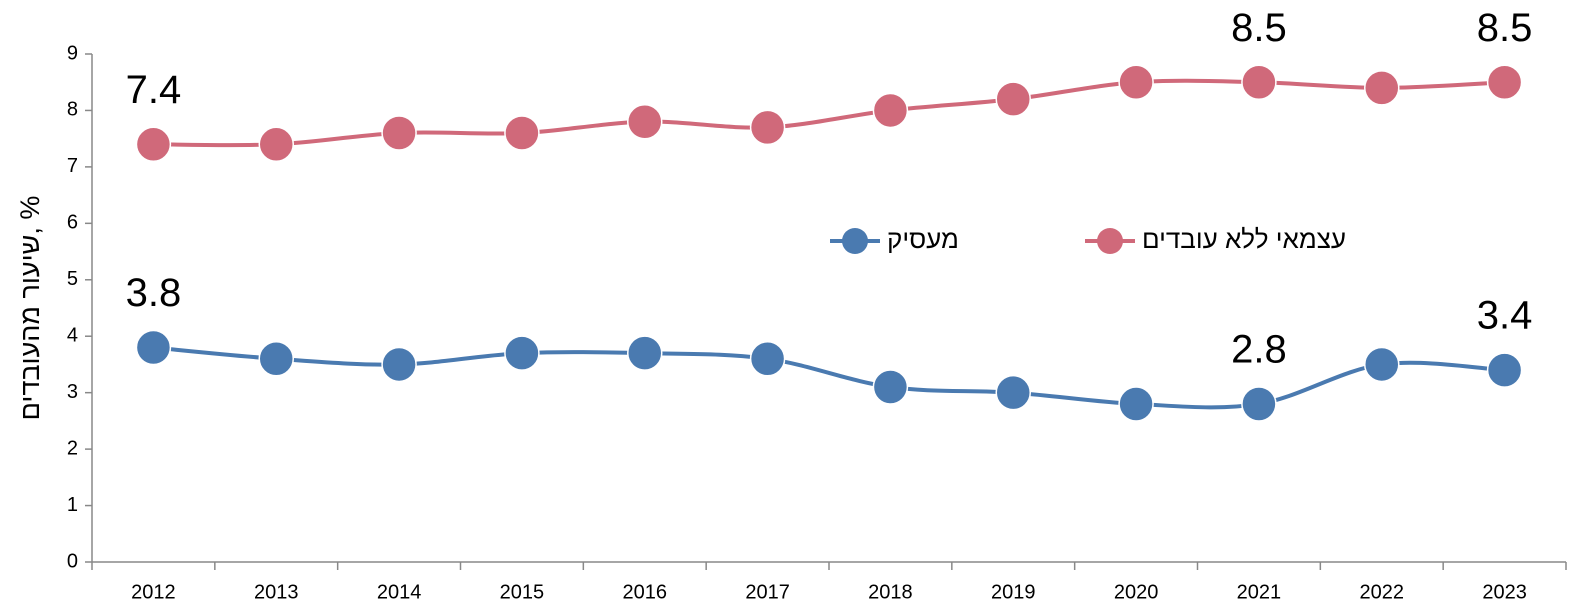 The image size is (1596, 614). I want to click on y-tick-label: 2, so click(72, 448).